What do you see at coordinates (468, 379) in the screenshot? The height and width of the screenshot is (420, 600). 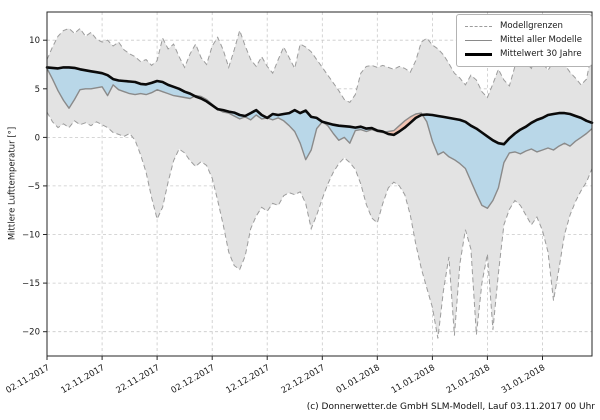 I see `x-tick-label: 21.01.2018` at bounding box center [468, 379].